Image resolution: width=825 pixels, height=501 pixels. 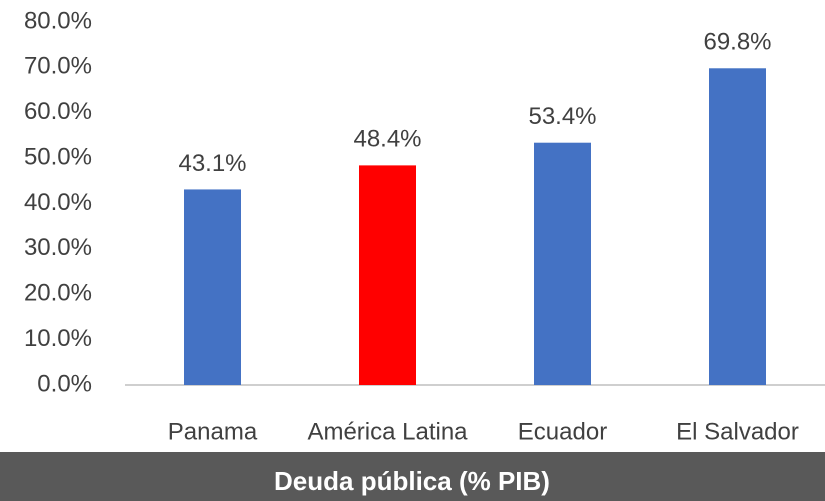 What do you see at coordinates (737, 431) in the screenshot?
I see `x-tick-label: El Salvador` at bounding box center [737, 431].